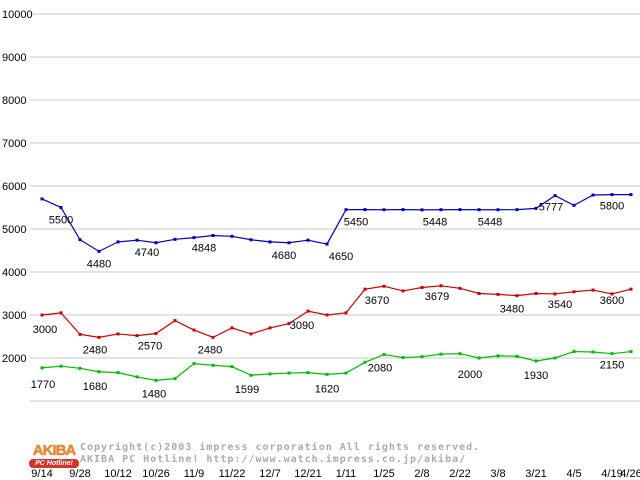  I want to click on y-axis-tick-label: 10000, so click(17, 15).